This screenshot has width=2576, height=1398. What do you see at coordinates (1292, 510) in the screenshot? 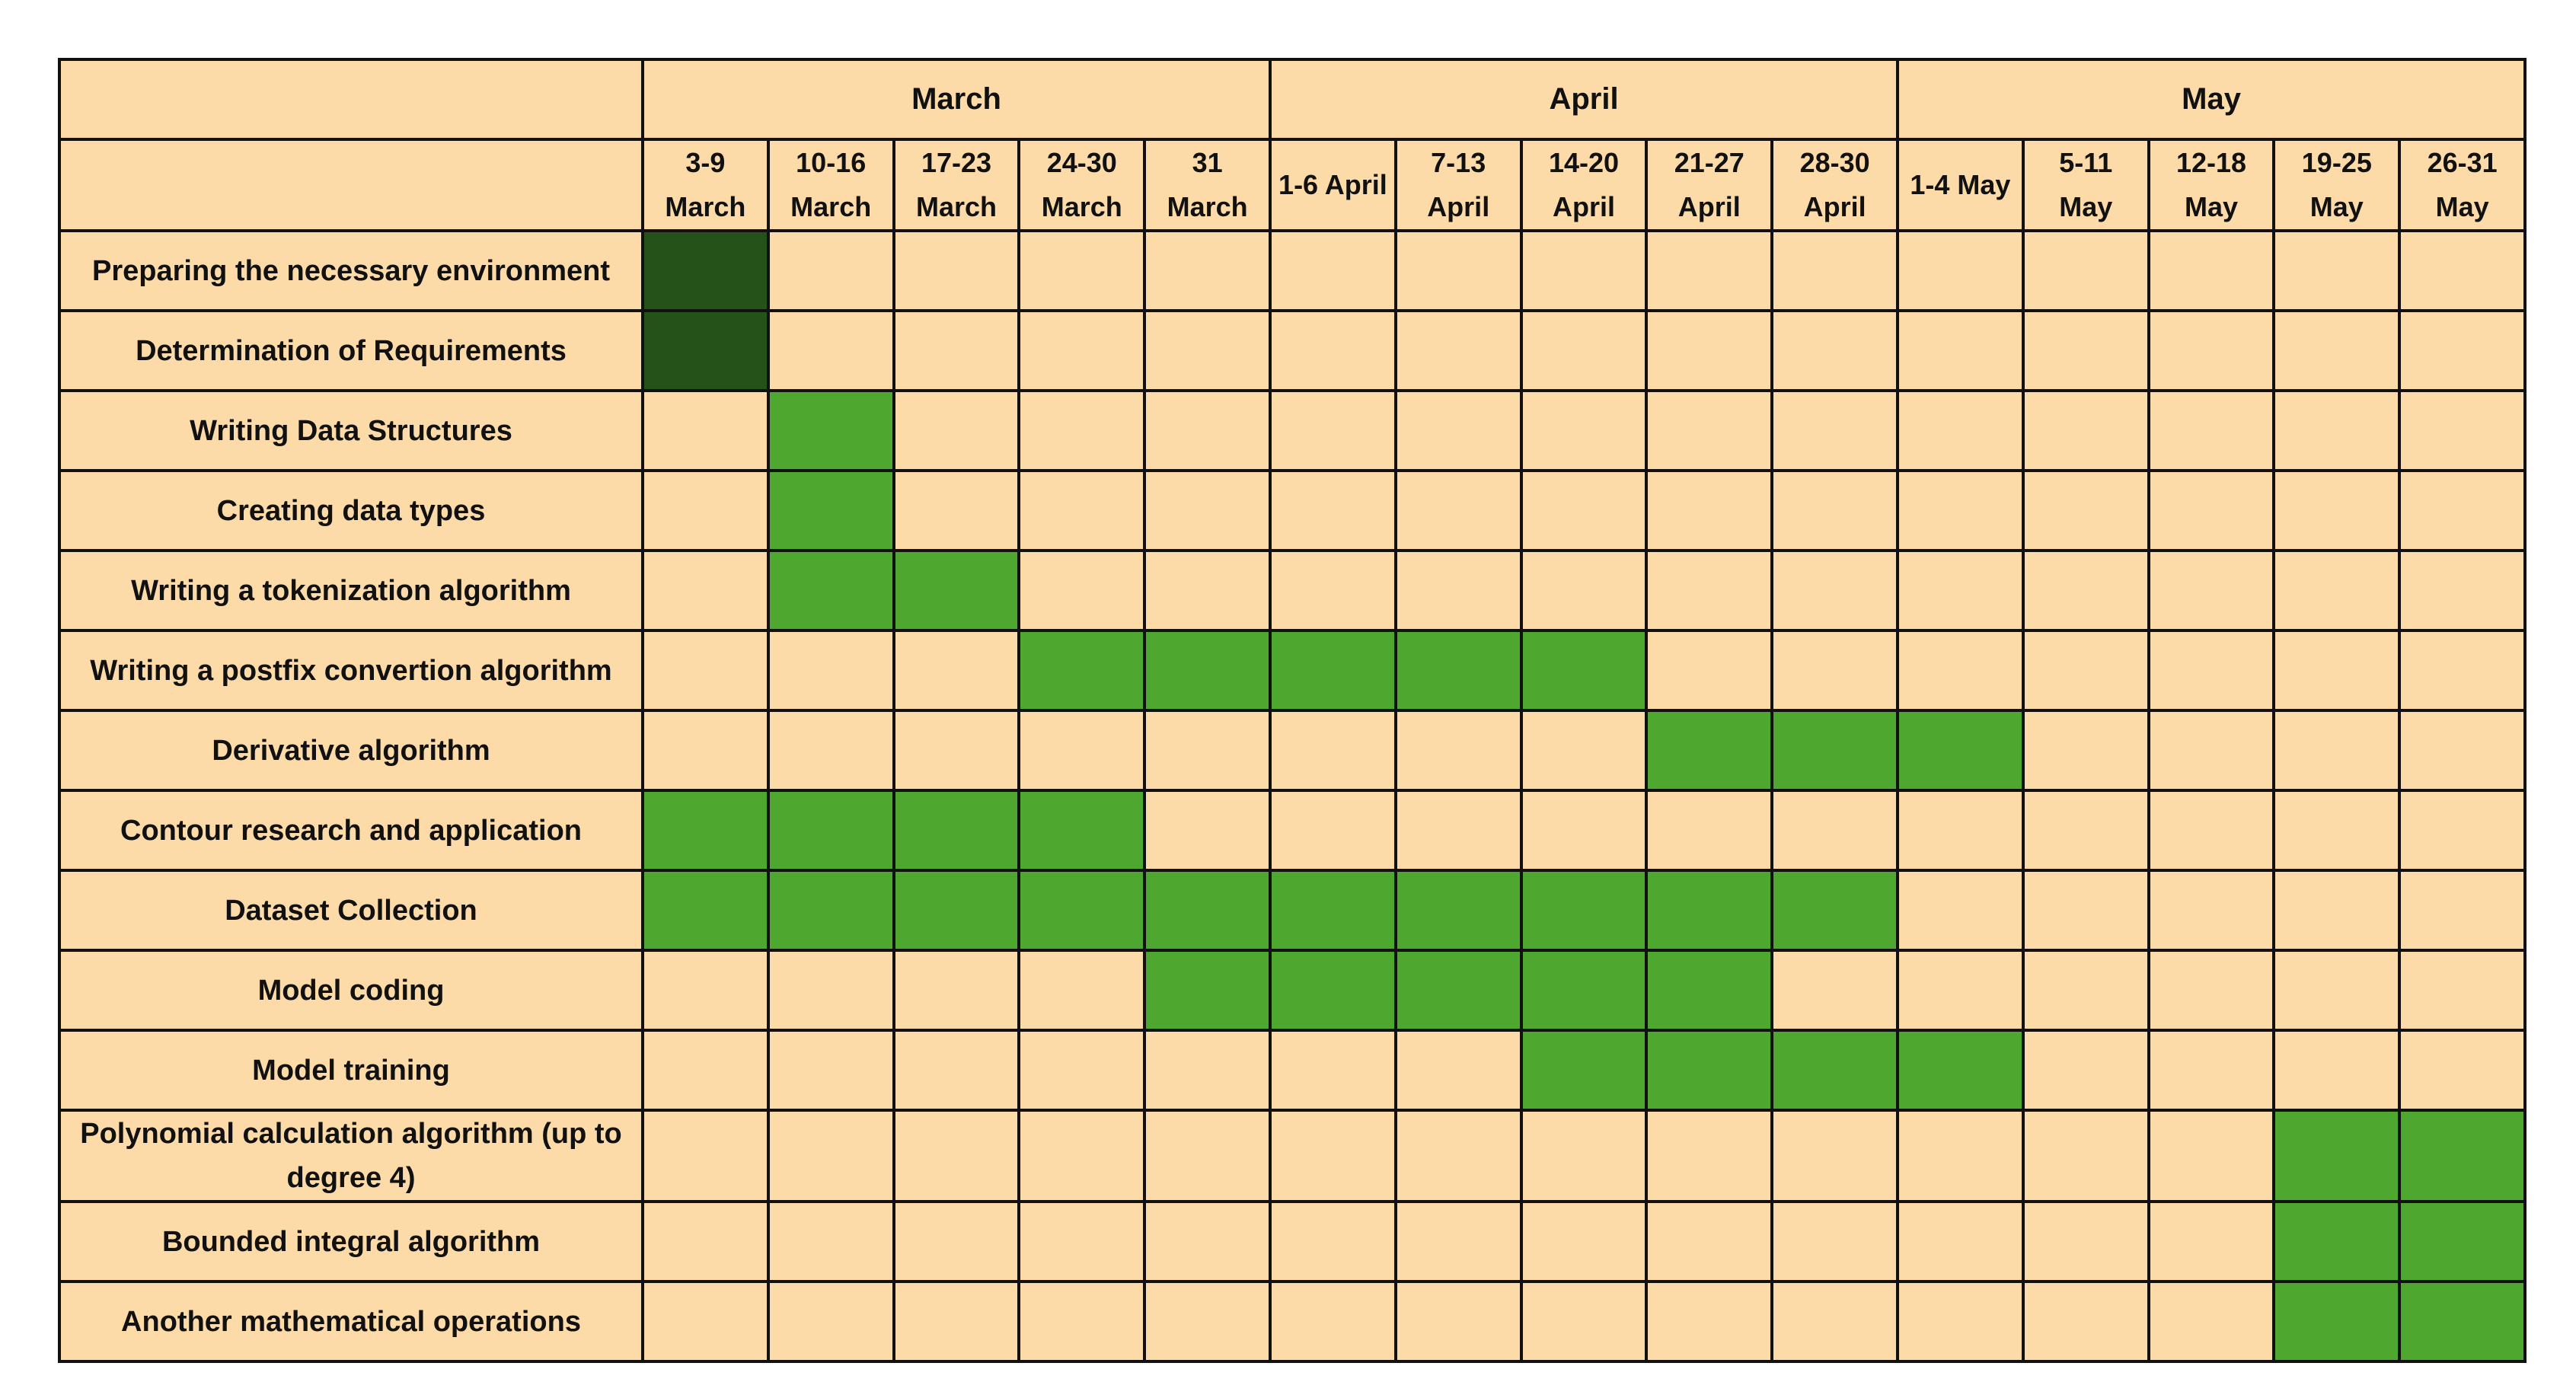
I see `task-row: Creating data types` at bounding box center [1292, 510].